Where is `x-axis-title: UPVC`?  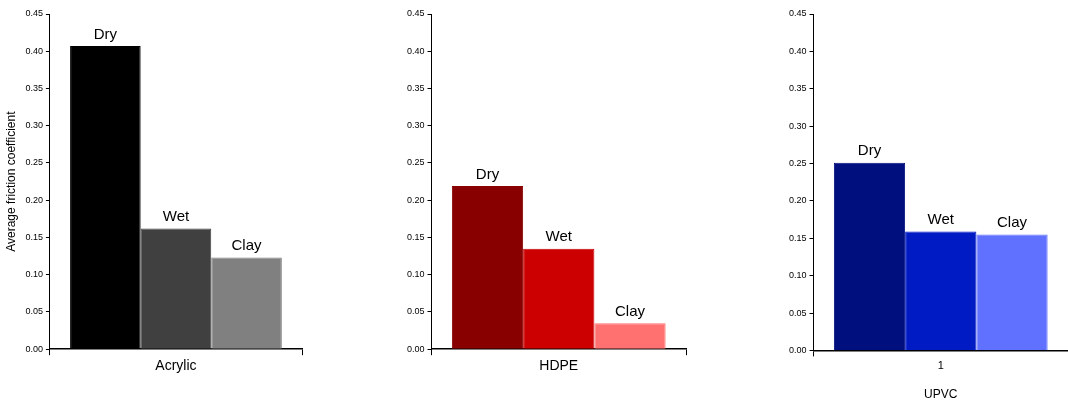
x-axis-title: UPVC is located at coordinates (941, 394).